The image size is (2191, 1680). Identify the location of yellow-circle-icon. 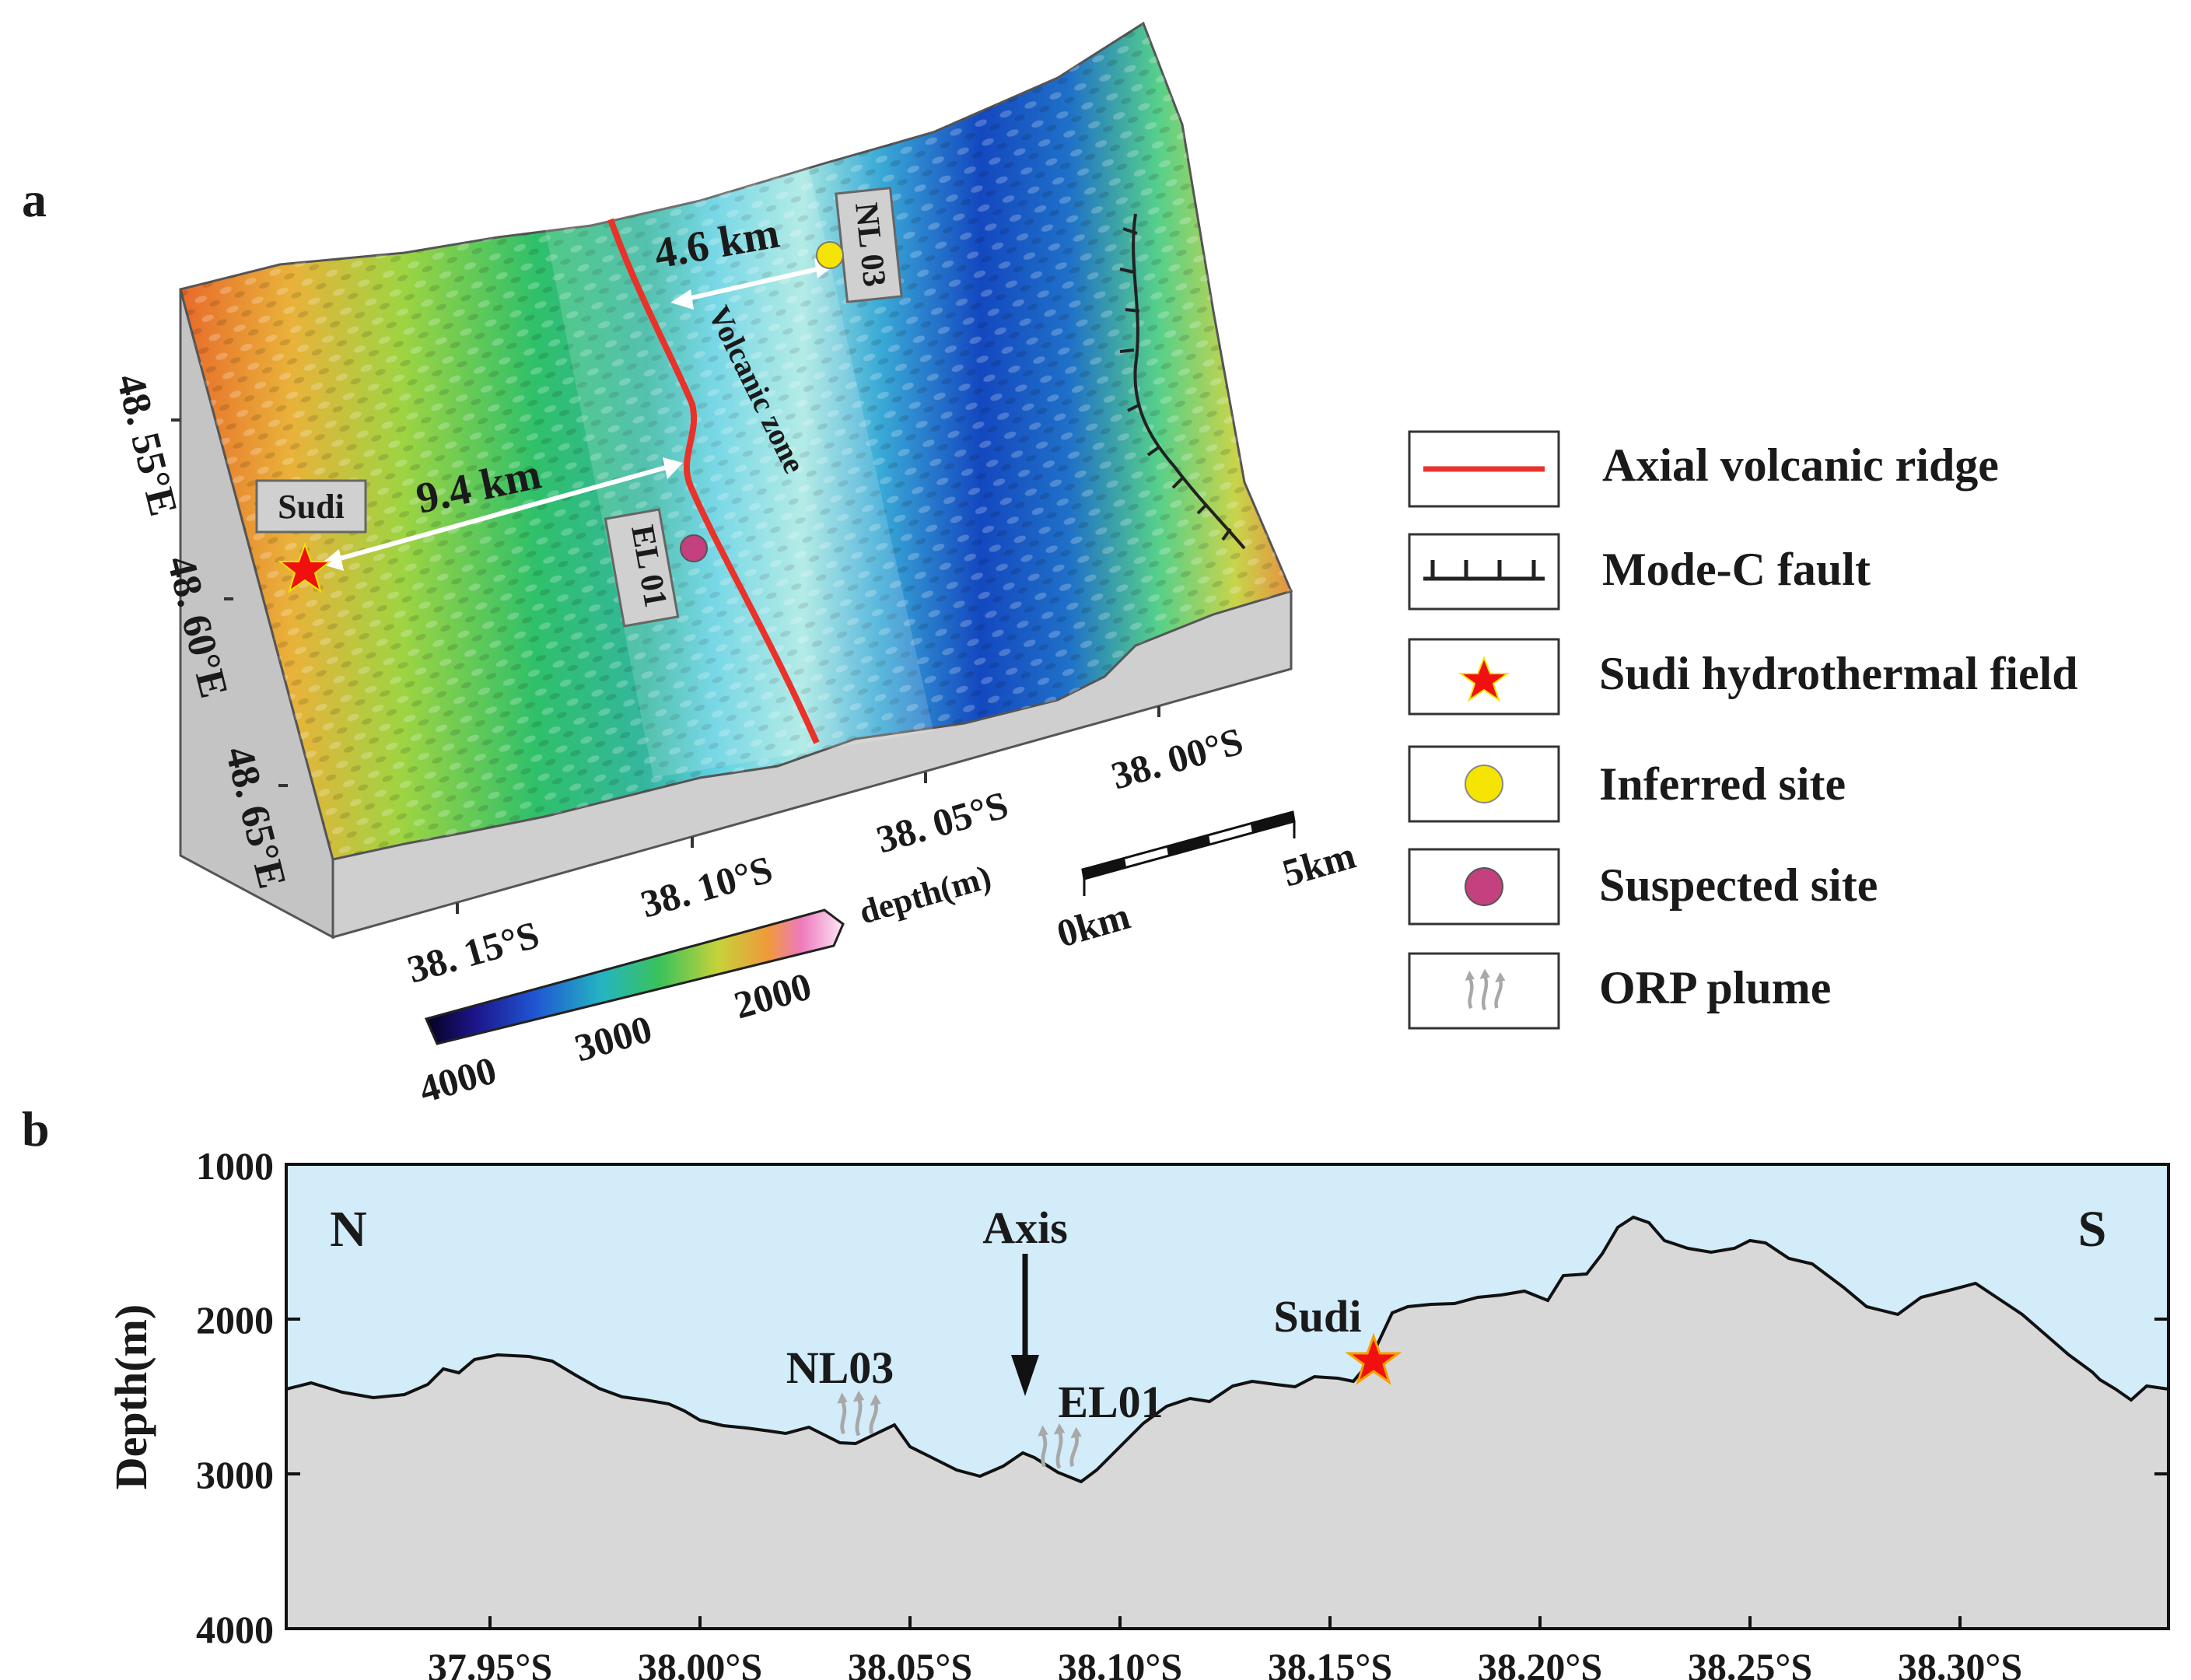
(1484, 784).